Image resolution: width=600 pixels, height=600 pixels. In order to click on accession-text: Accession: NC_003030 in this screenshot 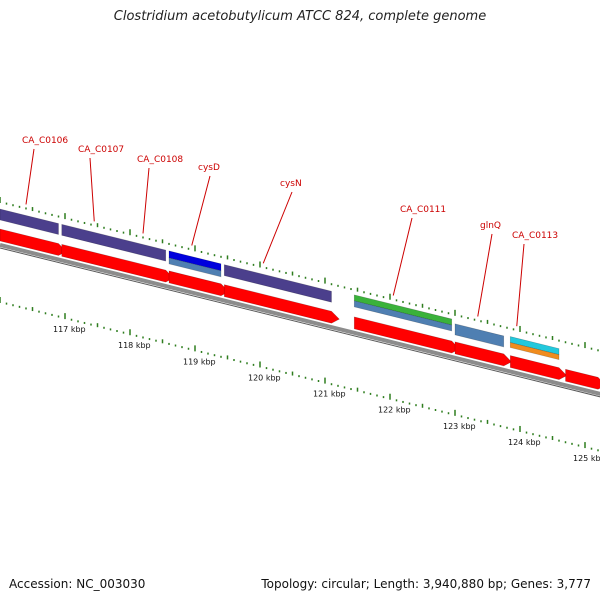, I will do `click(77, 584)`.